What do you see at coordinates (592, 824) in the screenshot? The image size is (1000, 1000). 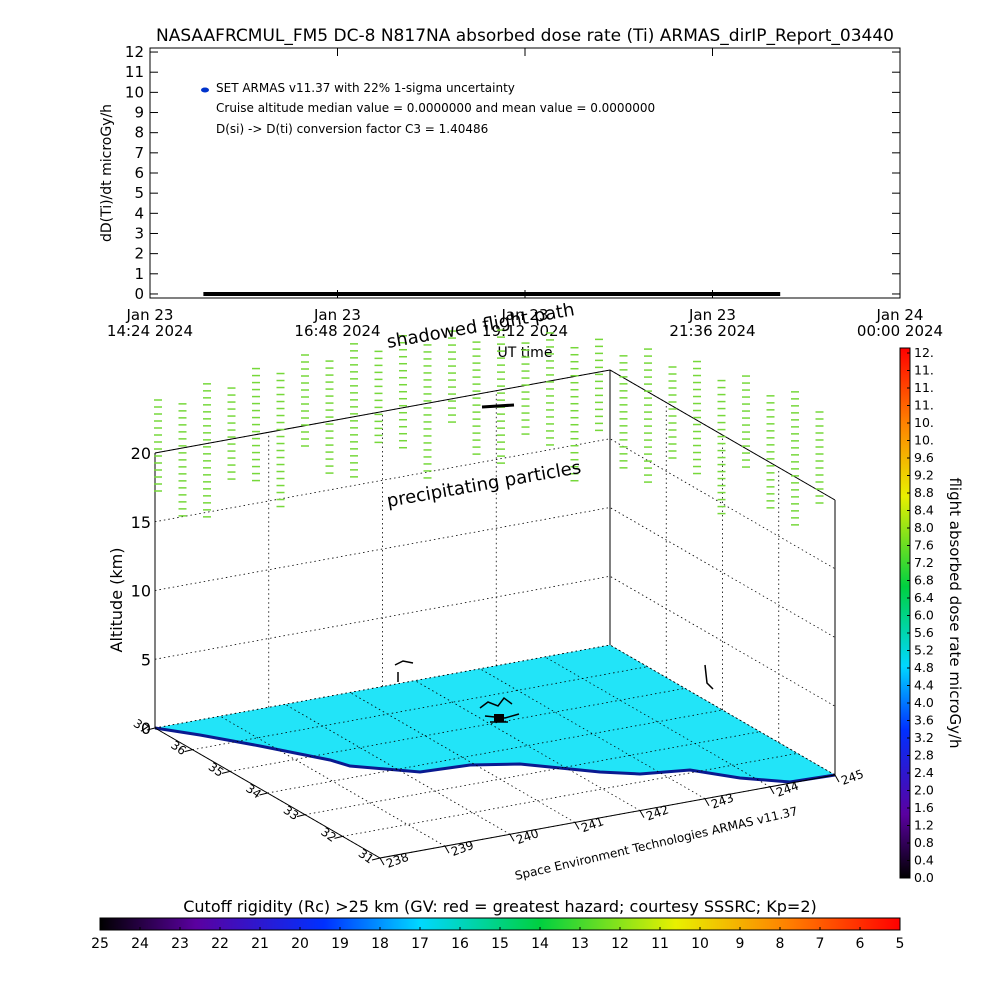 I see `x-tick-label: 241` at bounding box center [592, 824].